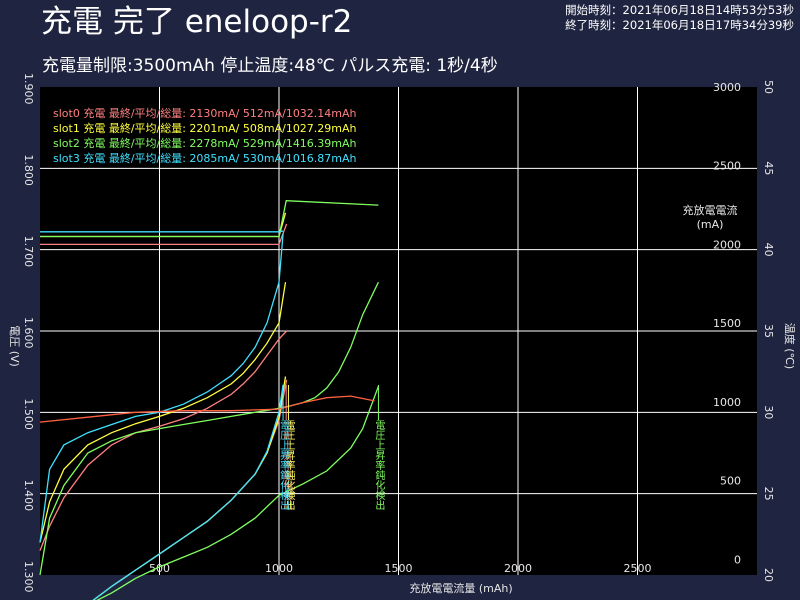 The image size is (800, 600). What do you see at coordinates (790, 346) in the screenshot?
I see `temperature-axis-label: 温度 (℃)` at bounding box center [790, 346].